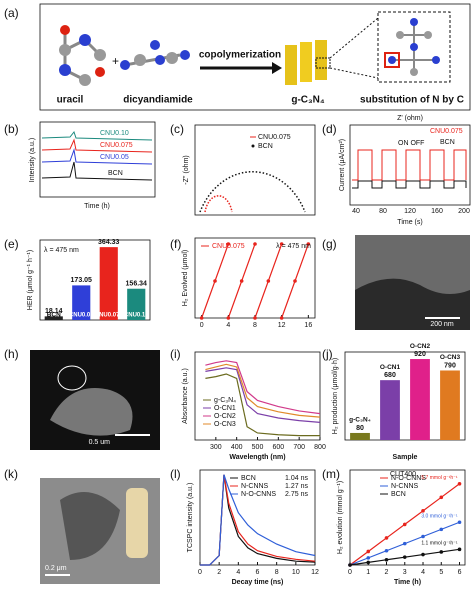 Image resolution: width=474 pixels, height=589 pixels. I want to click on value-label: 156.34, so click(137, 284).